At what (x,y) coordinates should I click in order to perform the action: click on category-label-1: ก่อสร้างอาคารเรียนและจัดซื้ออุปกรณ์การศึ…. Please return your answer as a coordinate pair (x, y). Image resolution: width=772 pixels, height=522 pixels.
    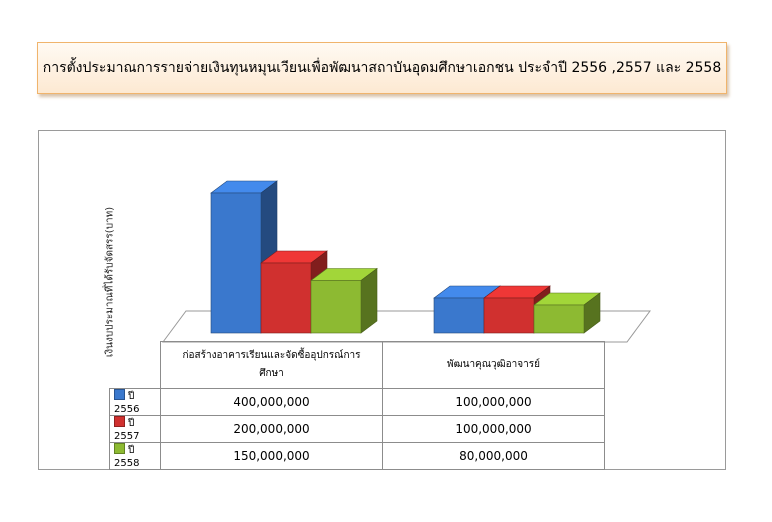
    Looking at the image, I should click on (271, 365).